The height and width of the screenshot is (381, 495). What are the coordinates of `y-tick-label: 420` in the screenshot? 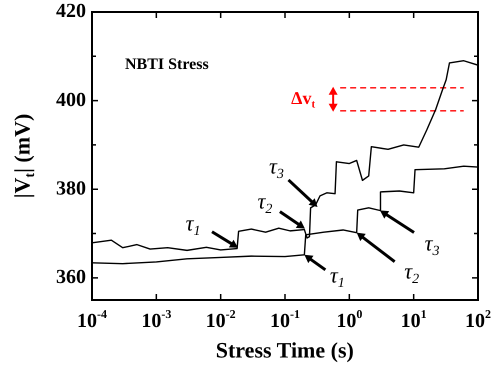 It's located at (71, 11).